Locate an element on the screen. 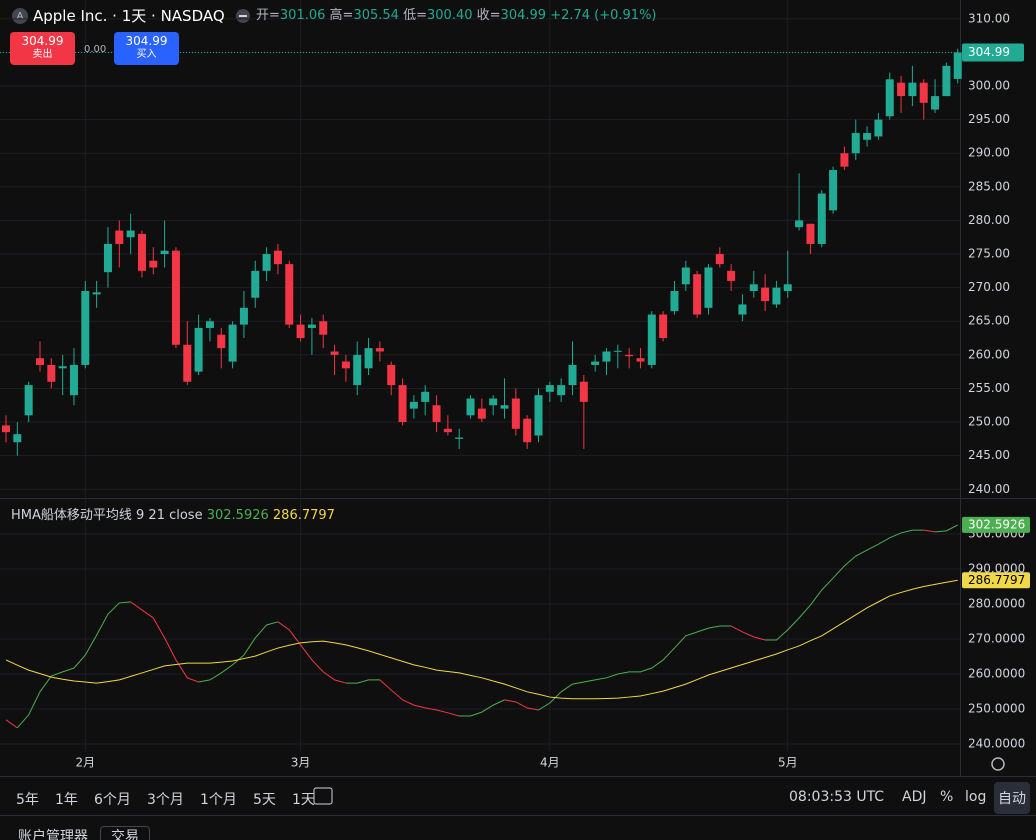 The height and width of the screenshot is (840, 1036). y-tick-label: 250.0000 is located at coordinates (996, 708).